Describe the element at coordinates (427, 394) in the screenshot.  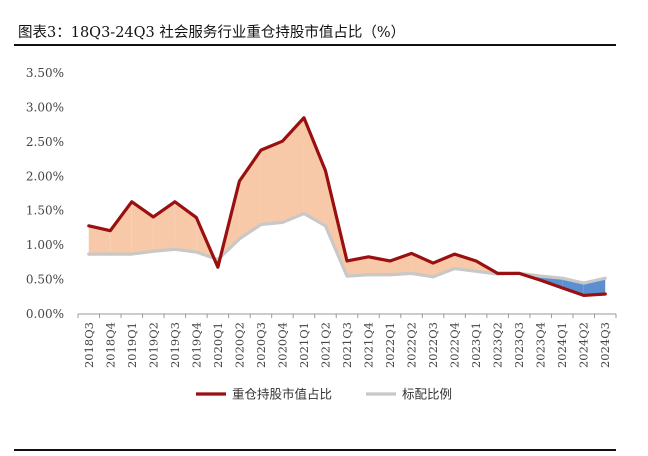
I see `legend-label-benchmark: 标配比例` at that location.